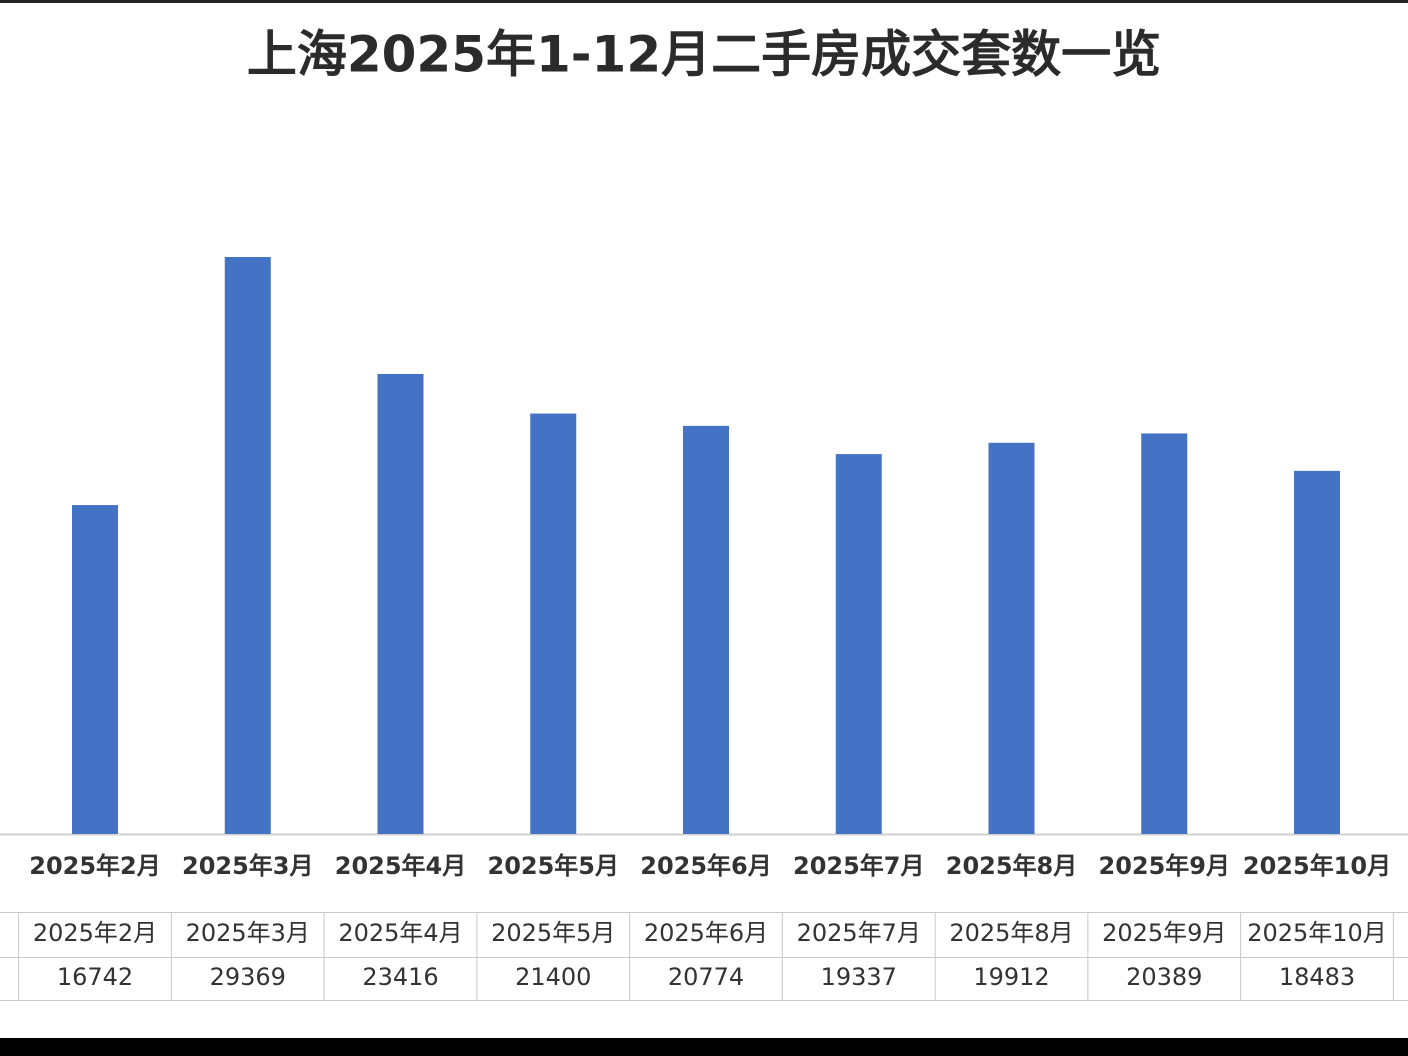 The height and width of the screenshot is (1056, 1408). I want to click on table-header: 2025年8月, so click(1011, 933).